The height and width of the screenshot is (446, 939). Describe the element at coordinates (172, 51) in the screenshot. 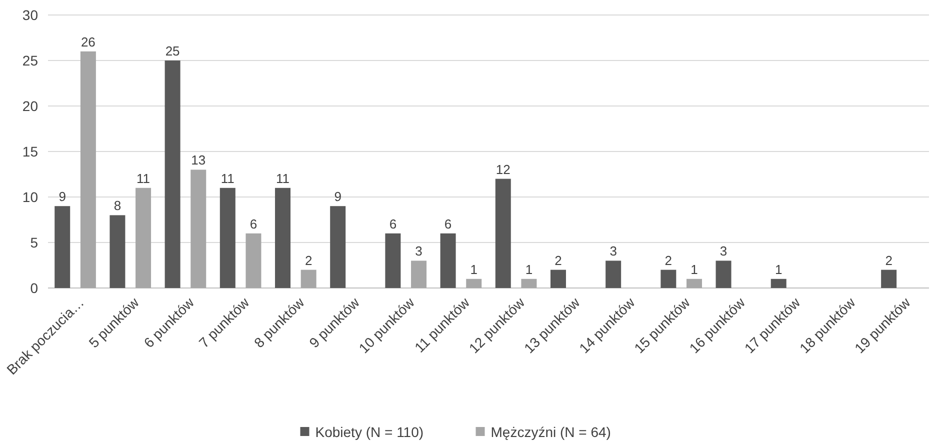

I see `data-label: 25` at that location.